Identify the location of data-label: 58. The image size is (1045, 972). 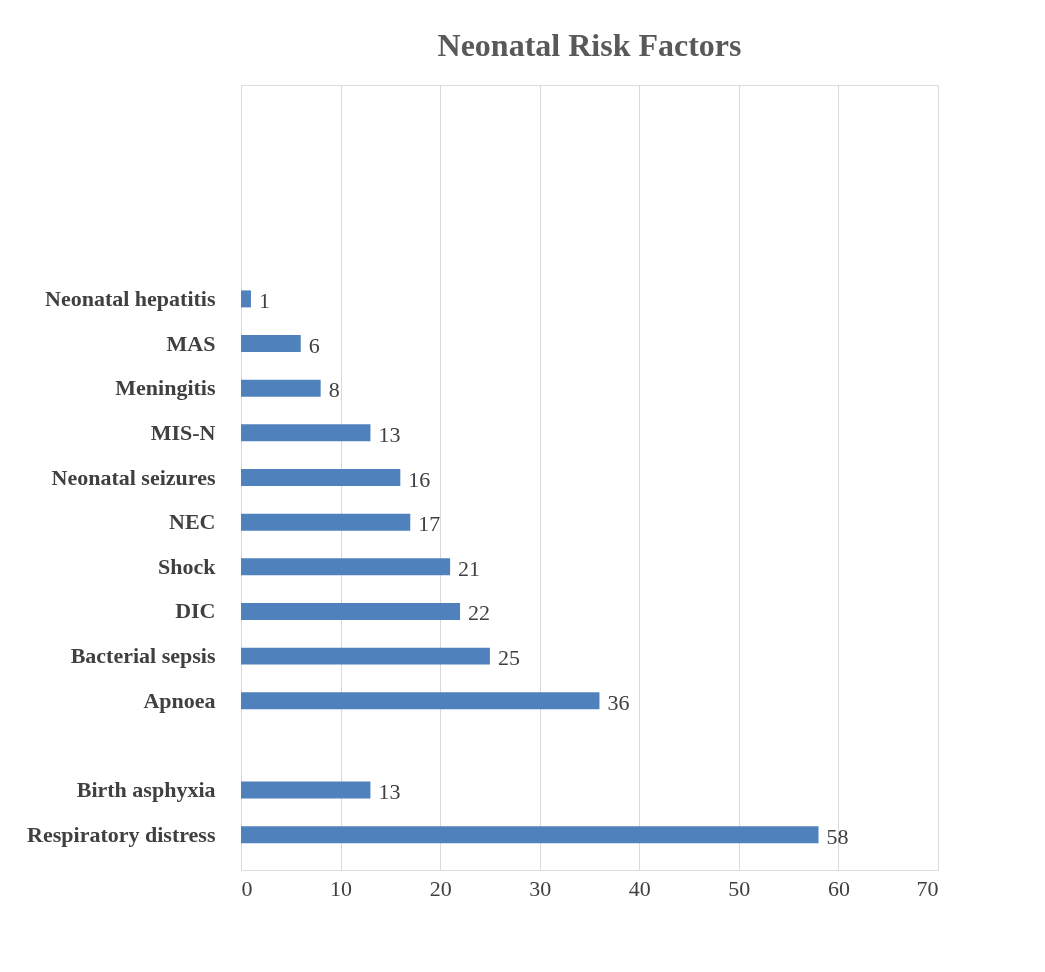
(837, 836).